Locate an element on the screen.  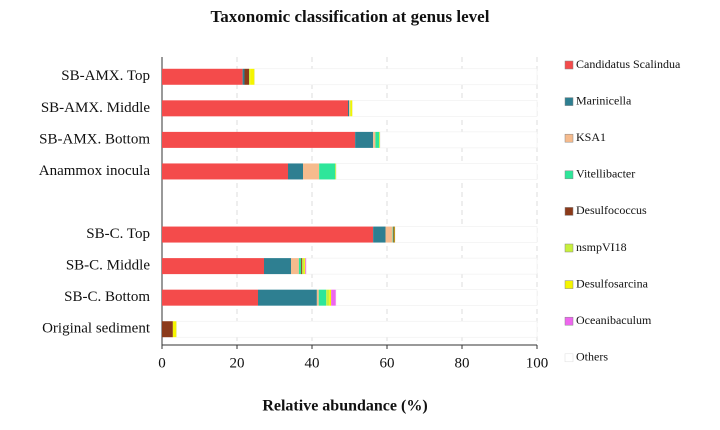
x-axis-label: Relative abundance (%) is located at coordinates (344, 406).